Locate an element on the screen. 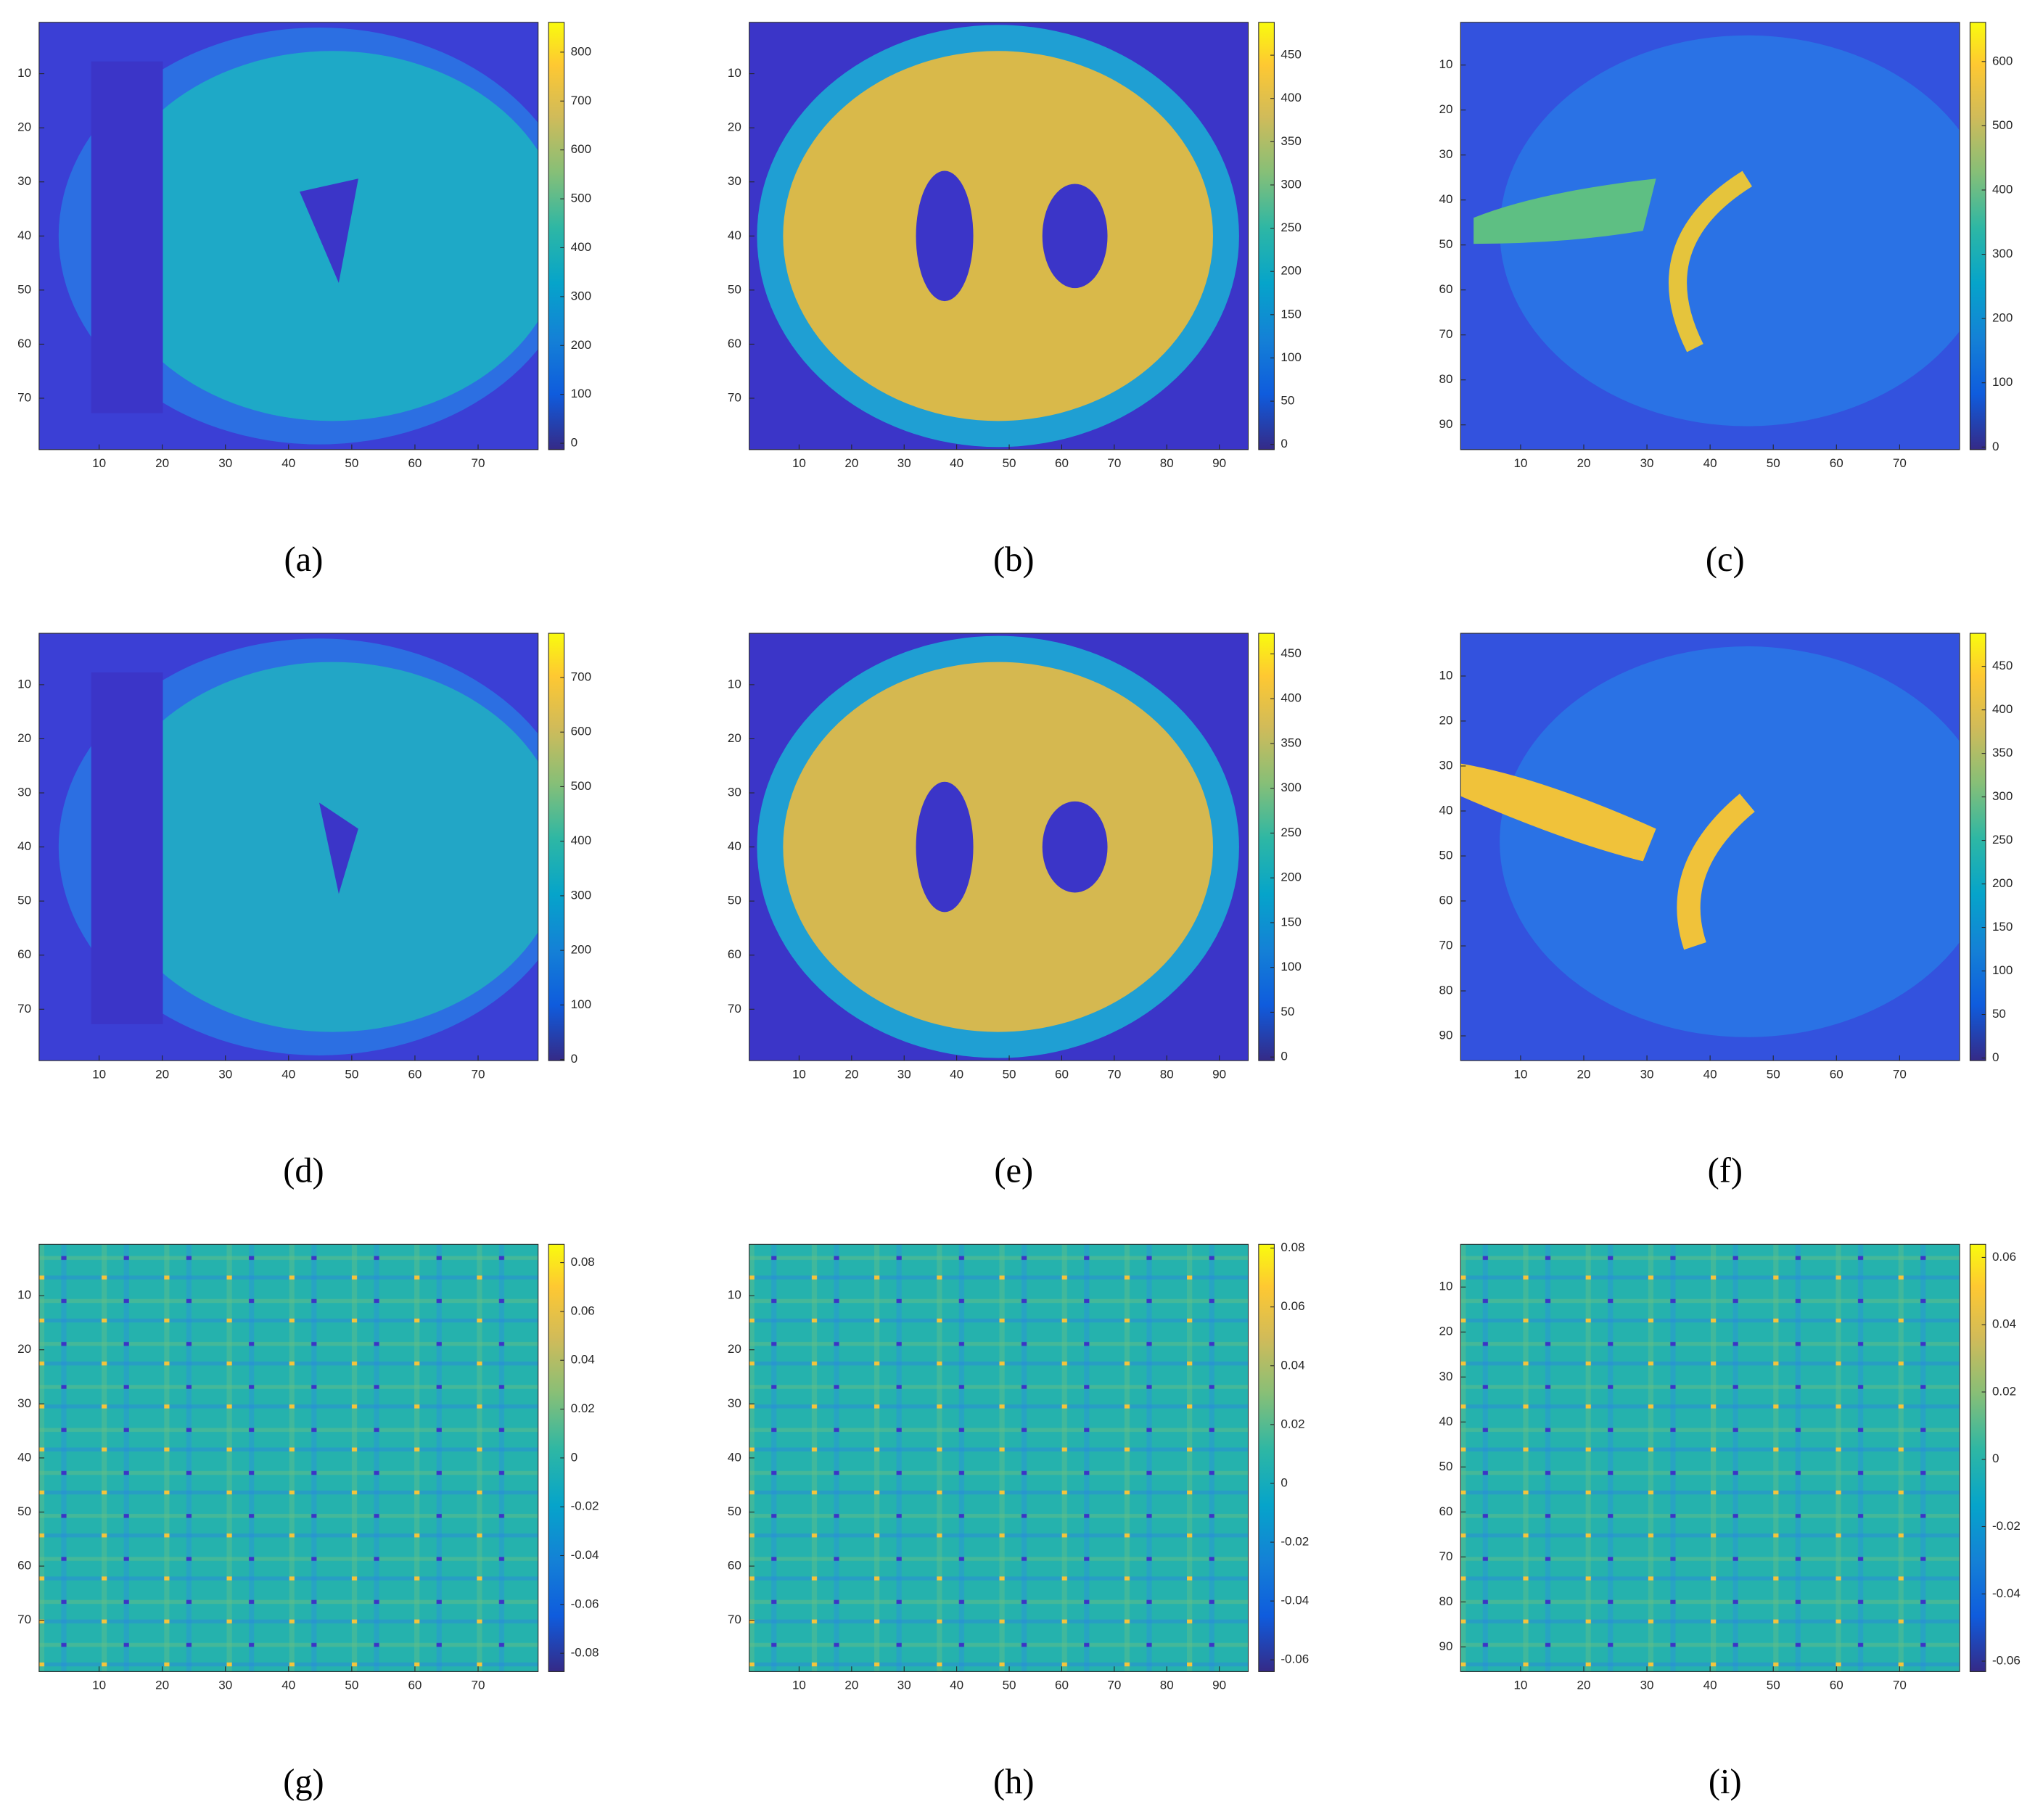  caption: (a) is located at coordinates (304, 559).